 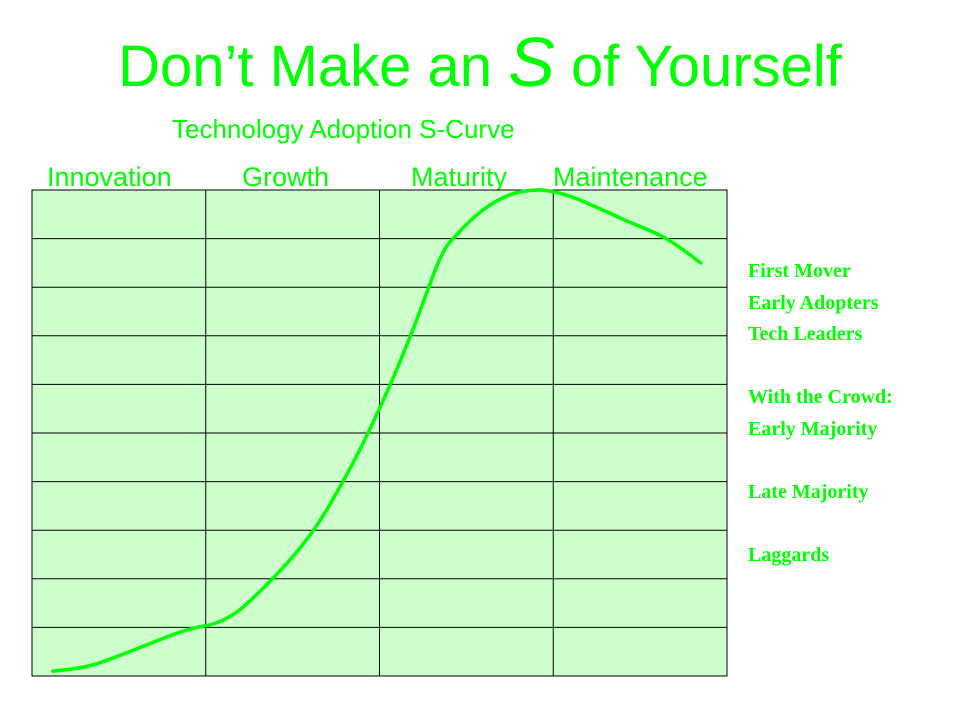 I want to click on legend-early-majority: Early Majority, so click(x=813, y=428).